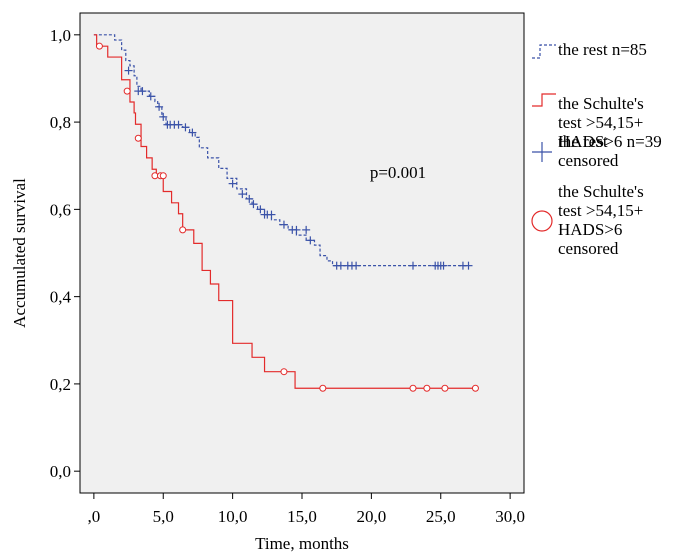 This screenshot has width=688, height=557. Describe the element at coordinates (19, 253) in the screenshot. I see `y-axis-label: Accumulated survival` at that location.